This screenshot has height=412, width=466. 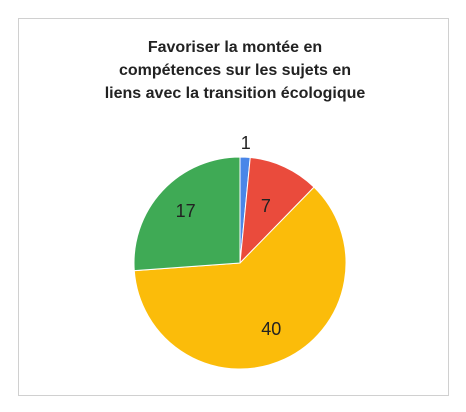 I want to click on data-label: 40, so click(x=271, y=329).